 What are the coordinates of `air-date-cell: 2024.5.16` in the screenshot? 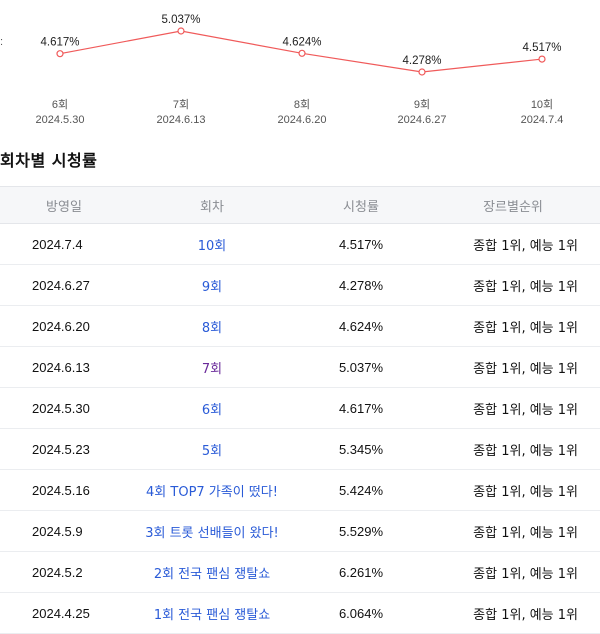 It's located at (64, 490).